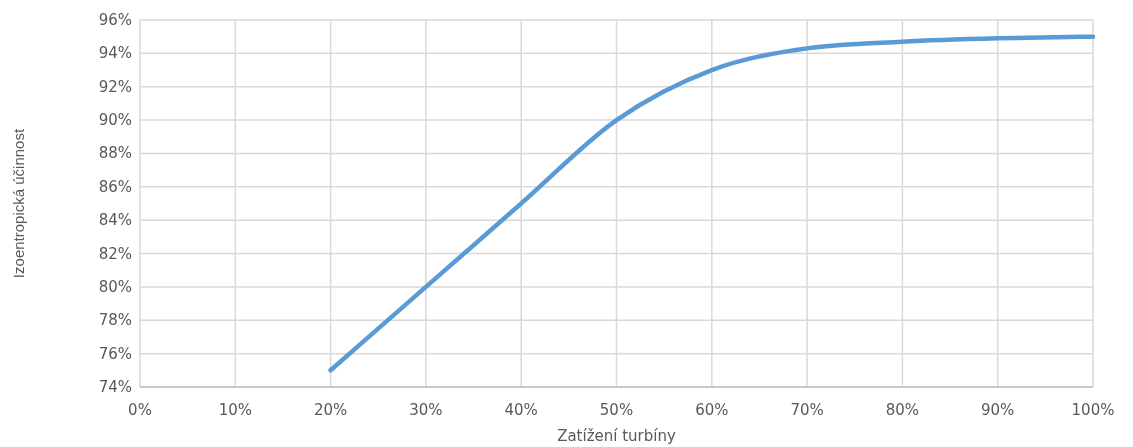 Image resolution: width=1133 pixels, height=447 pixels. Describe the element at coordinates (616, 410) in the screenshot. I see `x-tick-label: 50%` at that location.